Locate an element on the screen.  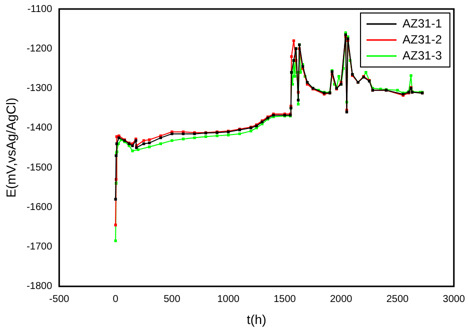
x-tick-label: 1000 is located at coordinates (228, 300).